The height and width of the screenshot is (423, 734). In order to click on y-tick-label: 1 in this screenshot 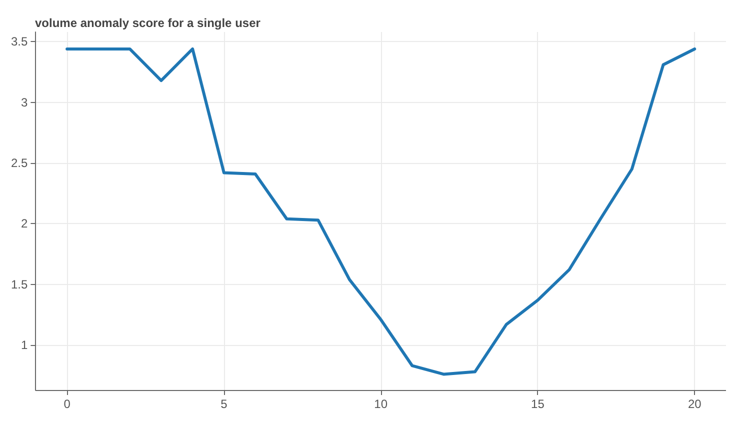, I will do `click(24, 345)`.